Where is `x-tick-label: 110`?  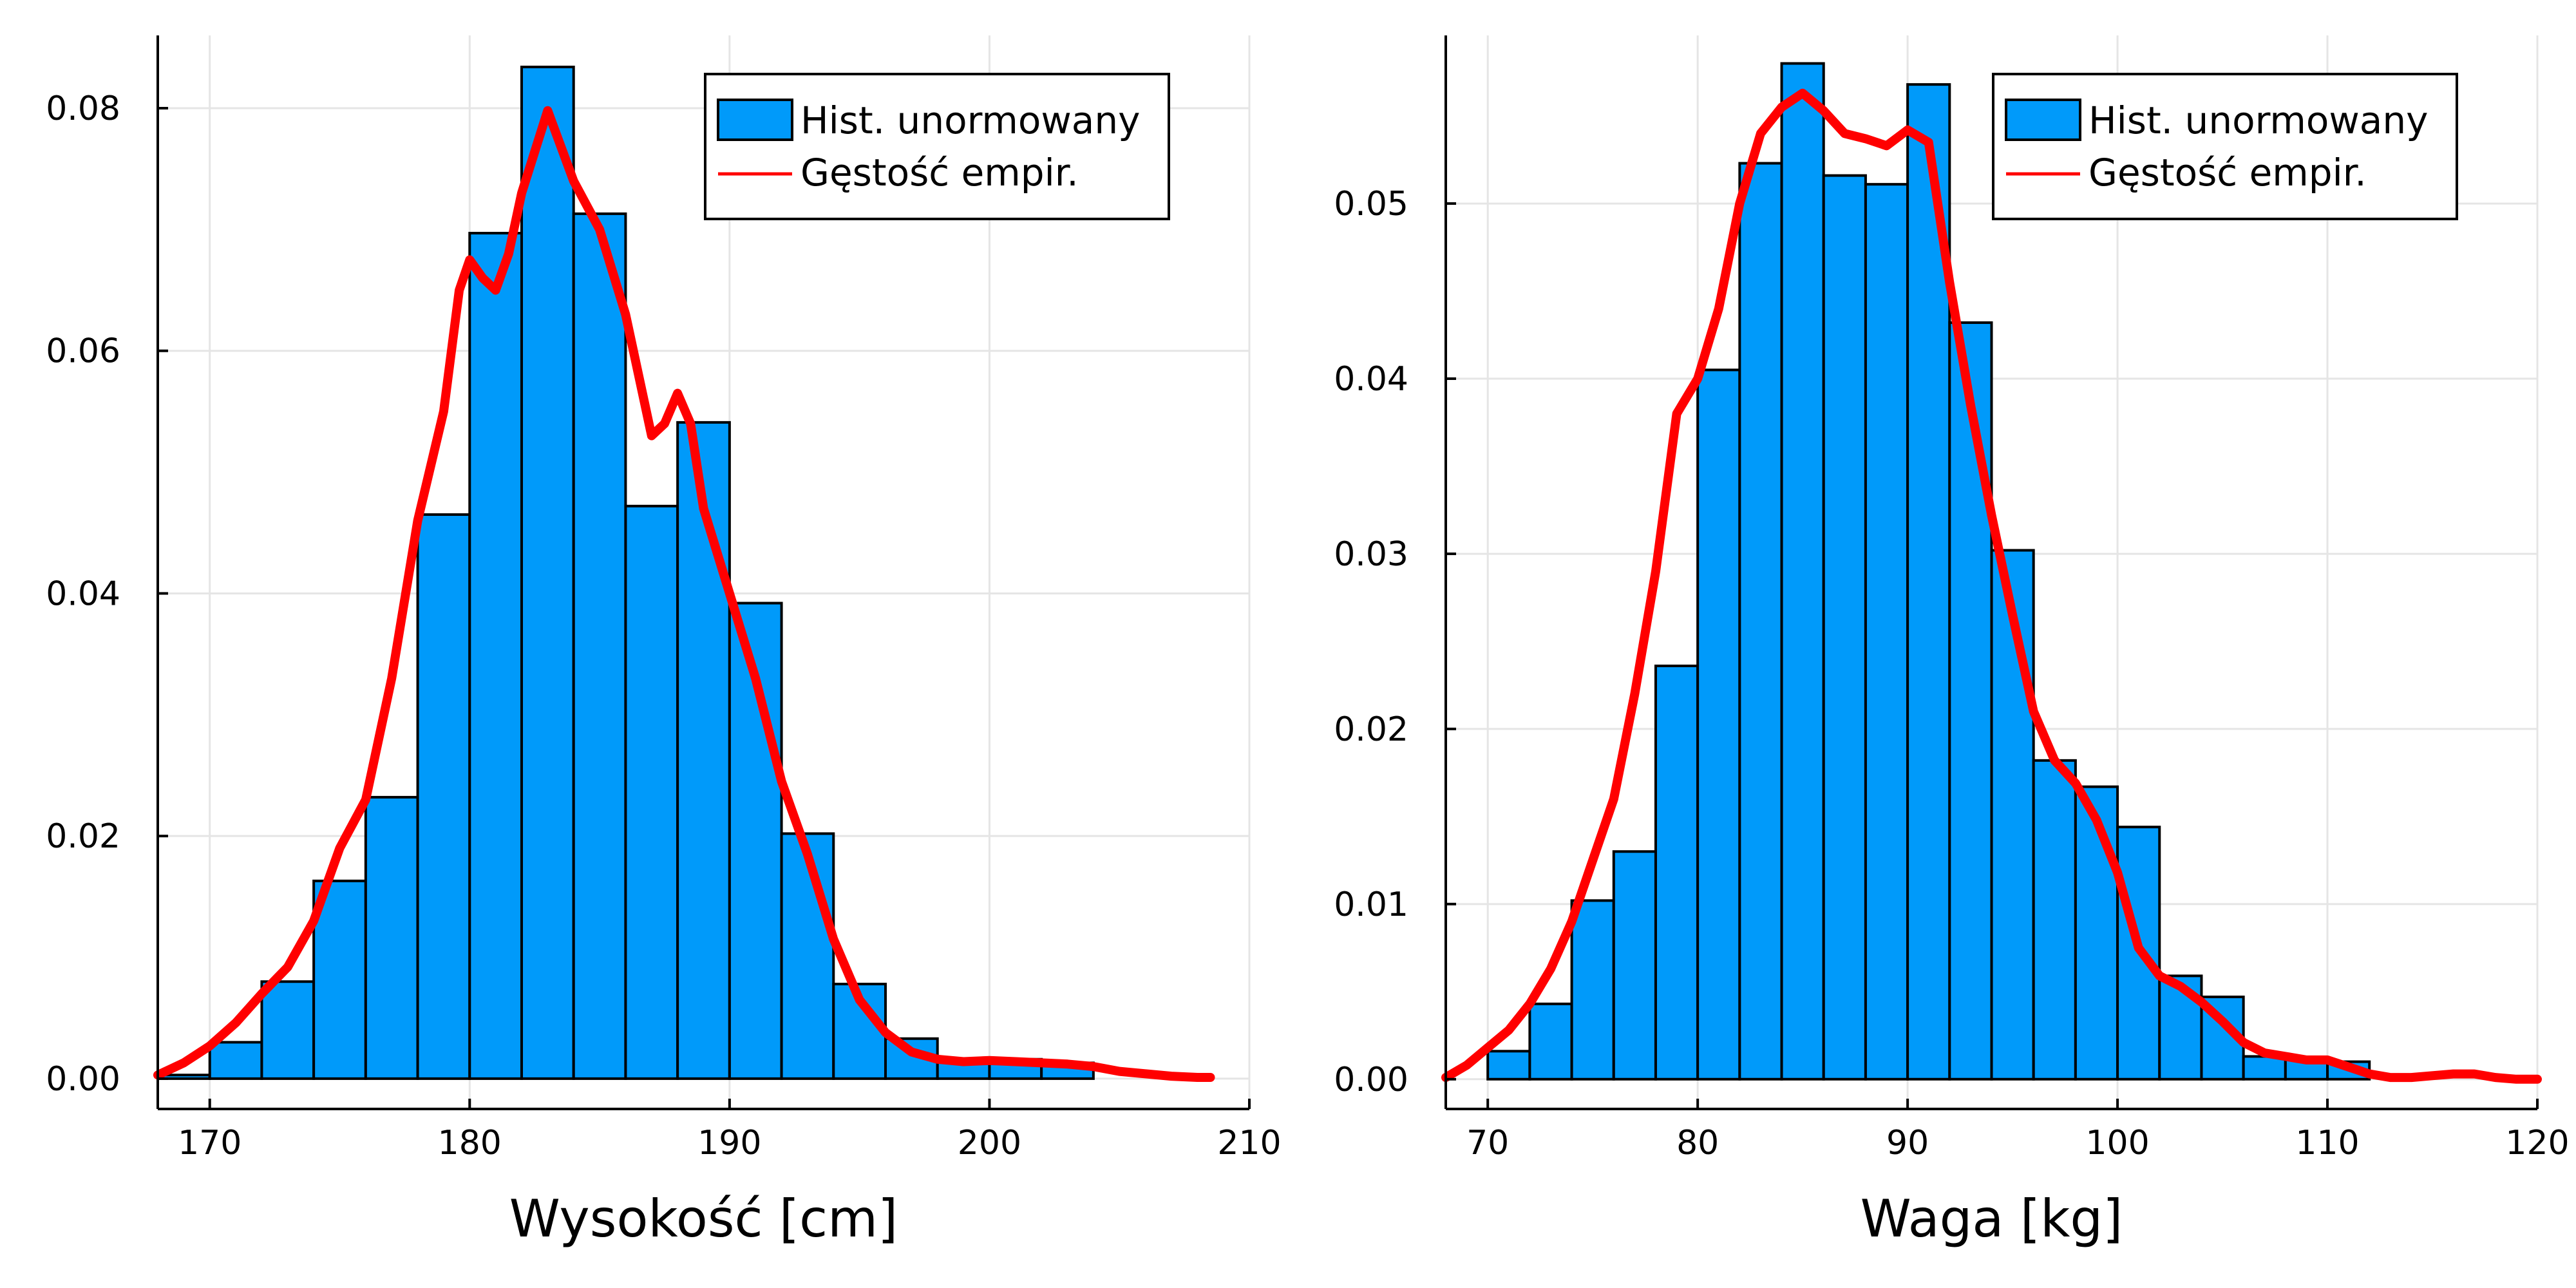
x-tick-label: 110 is located at coordinates (2327, 1143).